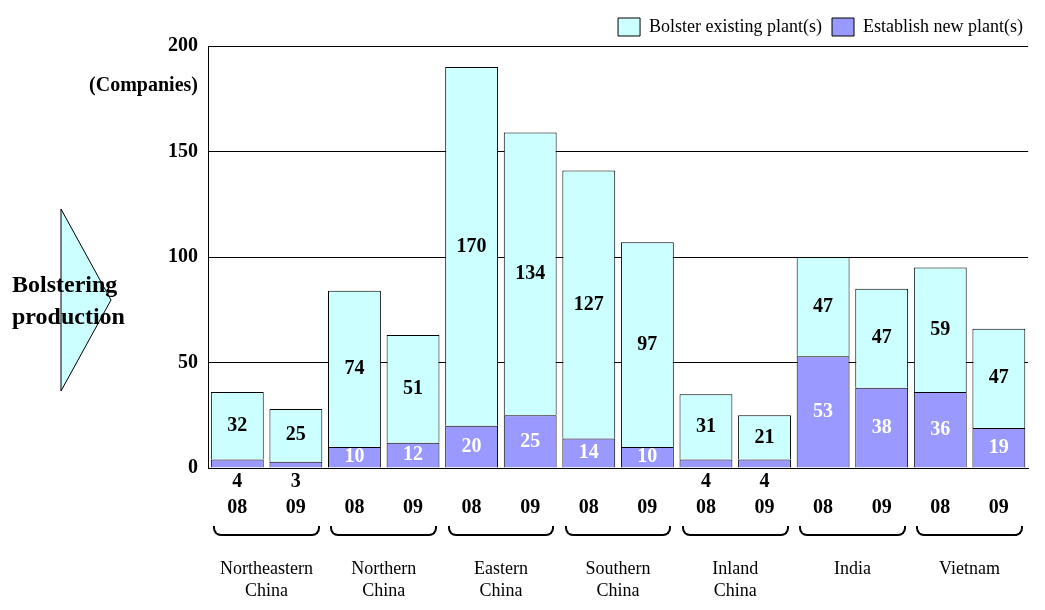 The width and height of the screenshot is (1045, 610). I want to click on data-label: 170, so click(471, 244).